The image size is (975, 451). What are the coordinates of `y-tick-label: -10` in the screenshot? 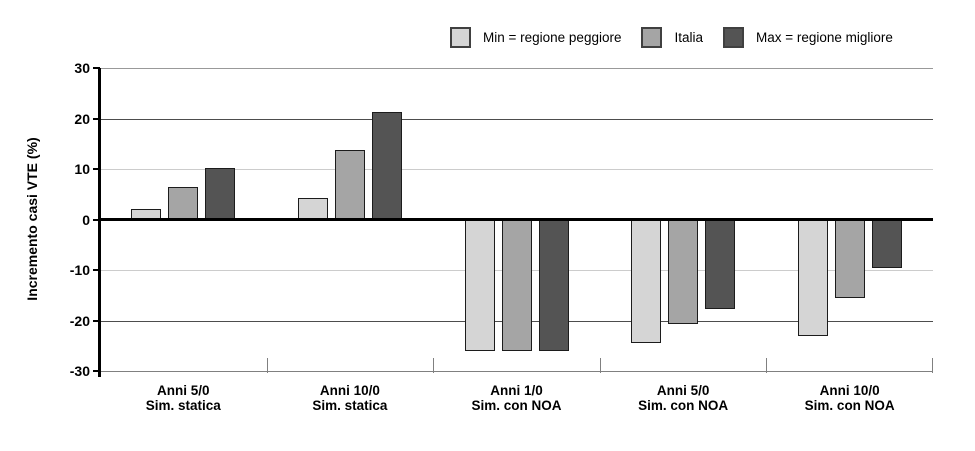 It's located at (79, 270).